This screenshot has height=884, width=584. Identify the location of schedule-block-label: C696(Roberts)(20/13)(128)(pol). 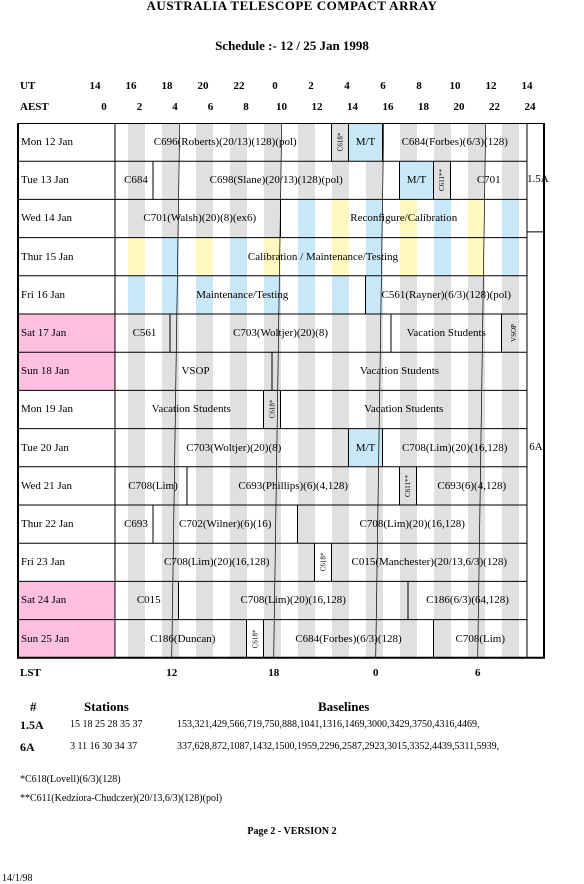
(225, 142).